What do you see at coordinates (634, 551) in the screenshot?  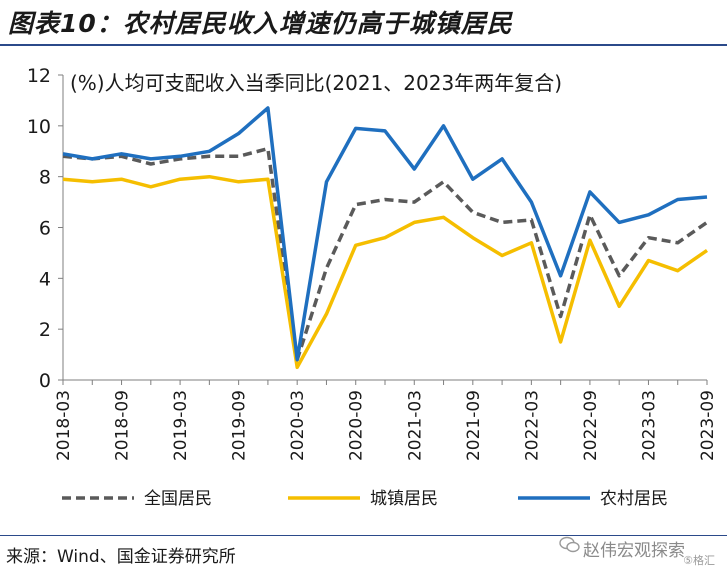 I see `watermark-text: 赵伟宏观探索` at bounding box center [634, 551].